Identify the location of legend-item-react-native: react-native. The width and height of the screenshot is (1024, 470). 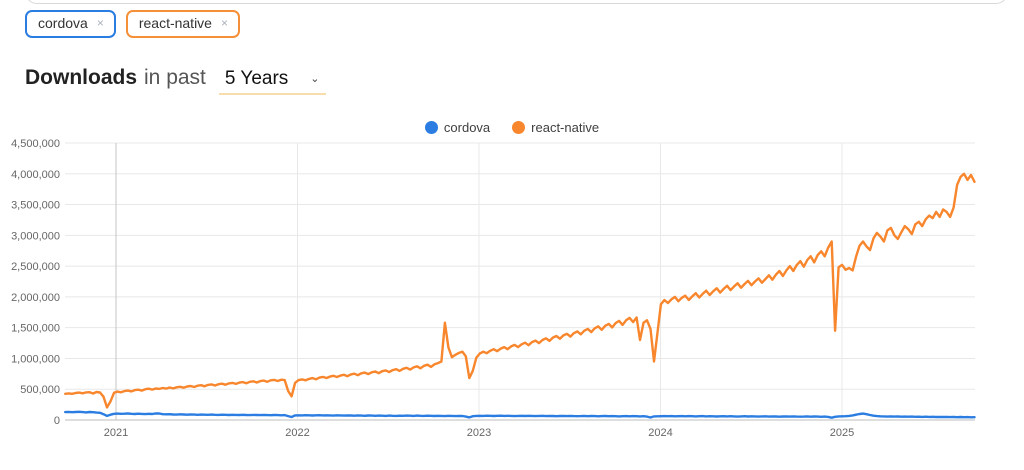
(555, 127).